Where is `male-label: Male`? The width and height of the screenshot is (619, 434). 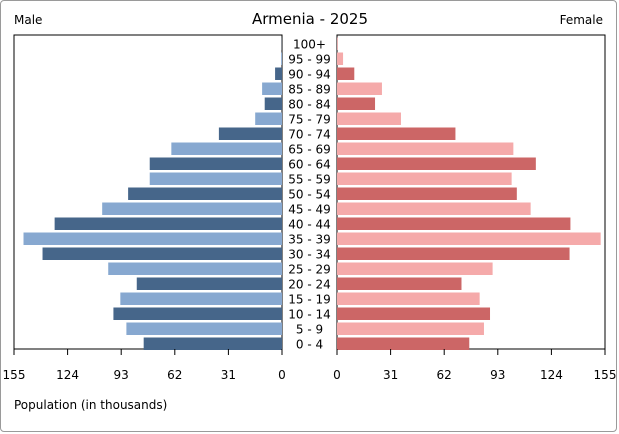
male-label: Male is located at coordinates (28, 20).